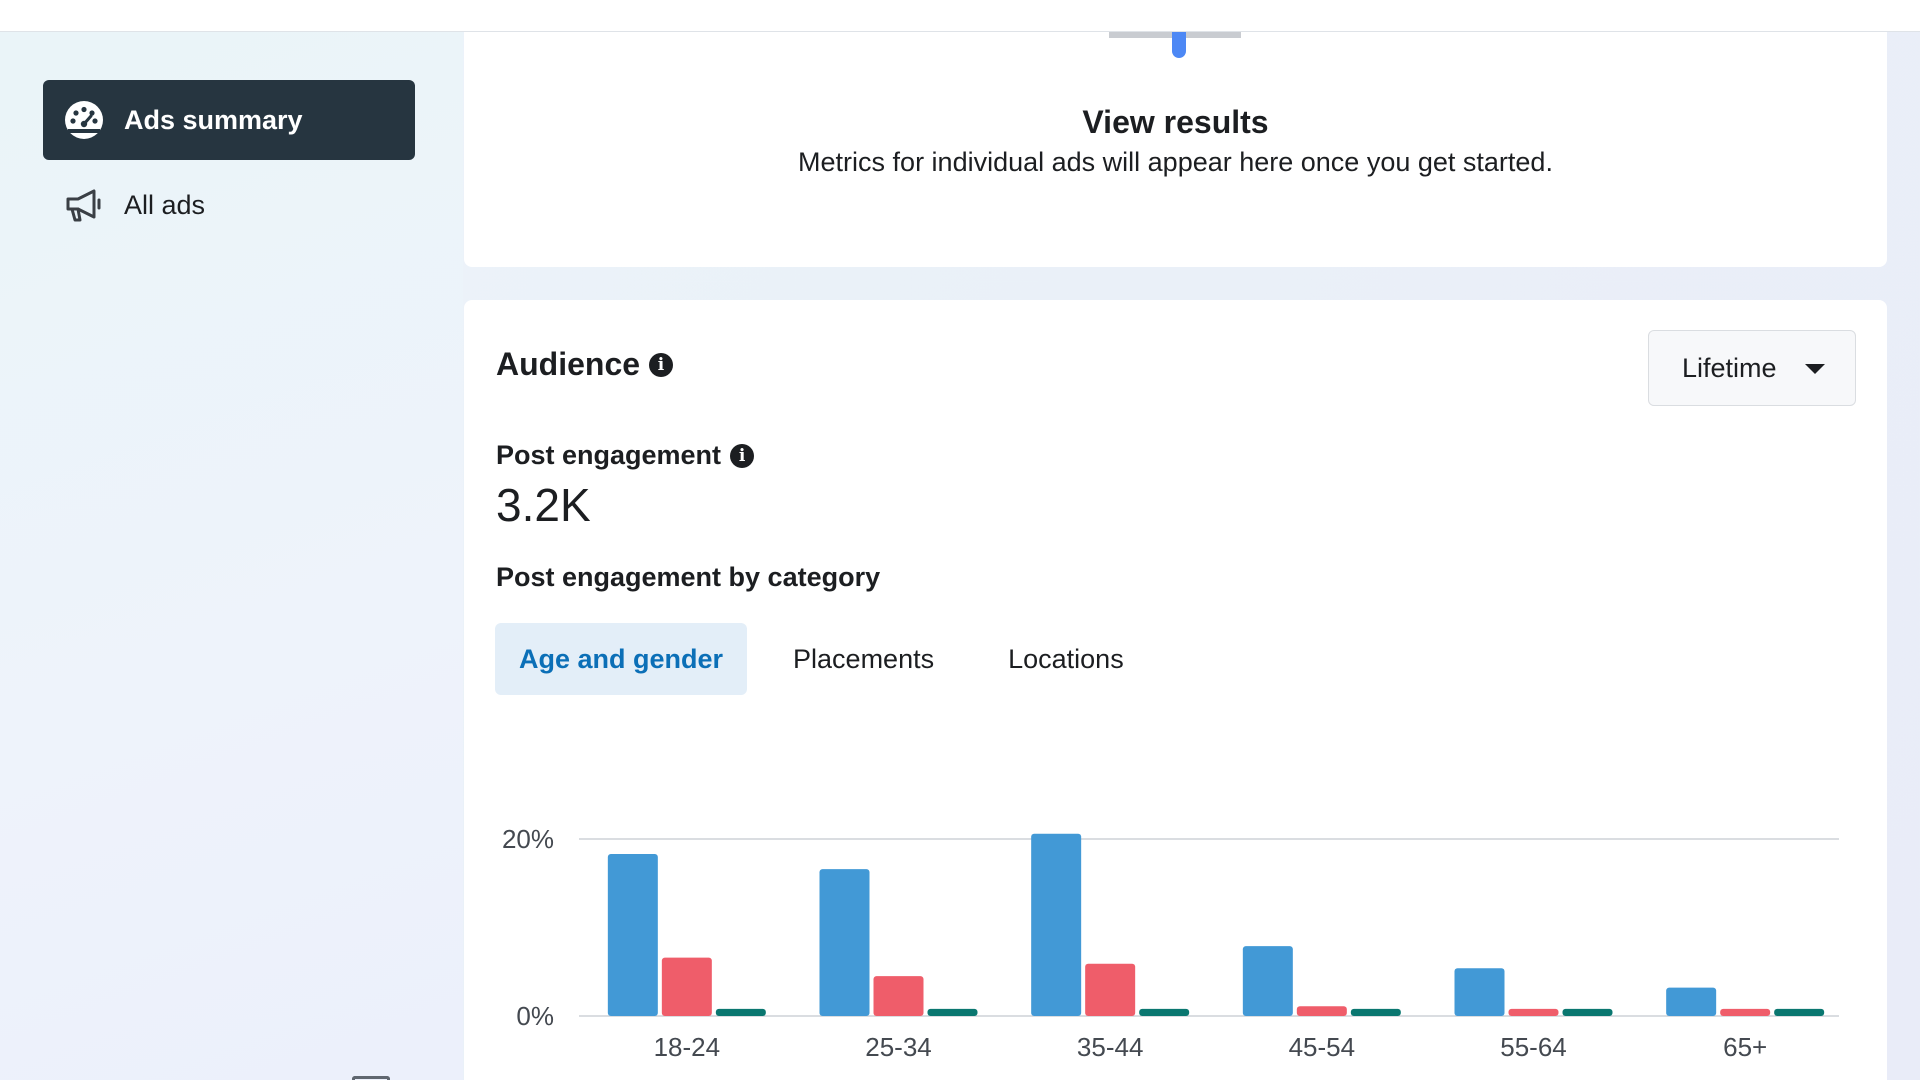 Image resolution: width=1920 pixels, height=1080 pixels. What do you see at coordinates (687, 1047) in the screenshot?
I see `x-tick-label: 18-24` at bounding box center [687, 1047].